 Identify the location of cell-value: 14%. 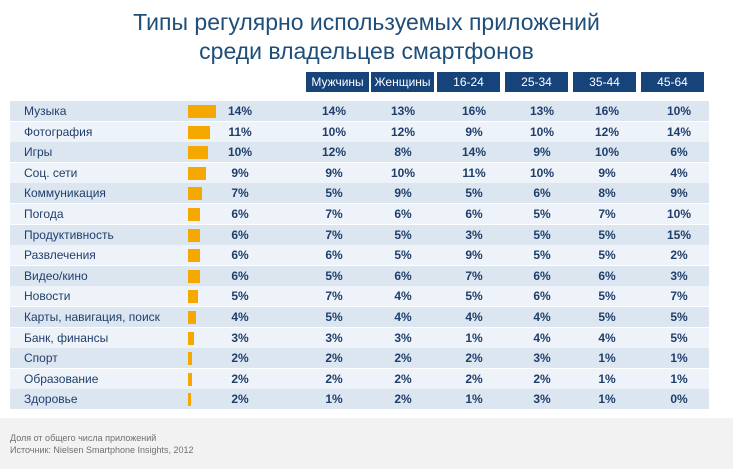
(474, 152).